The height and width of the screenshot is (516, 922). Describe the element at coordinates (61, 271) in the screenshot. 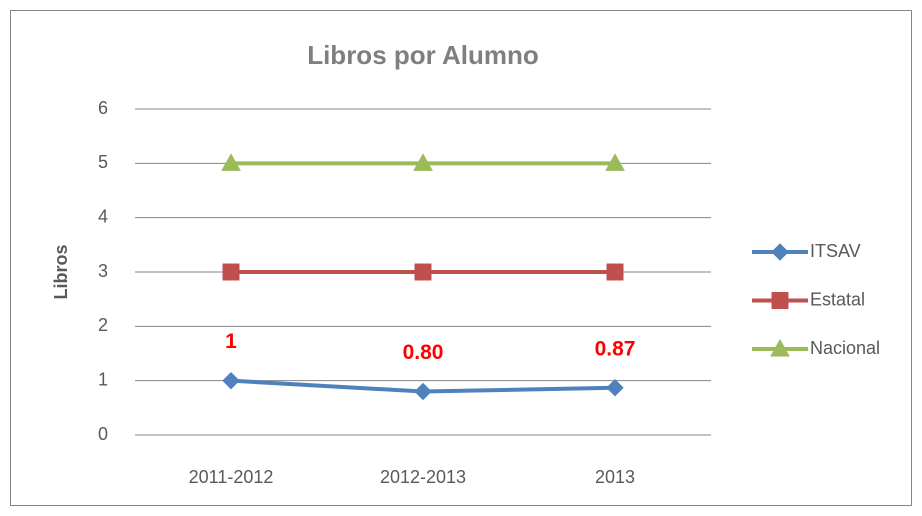

I see `y-axis-label: Libros` at that location.